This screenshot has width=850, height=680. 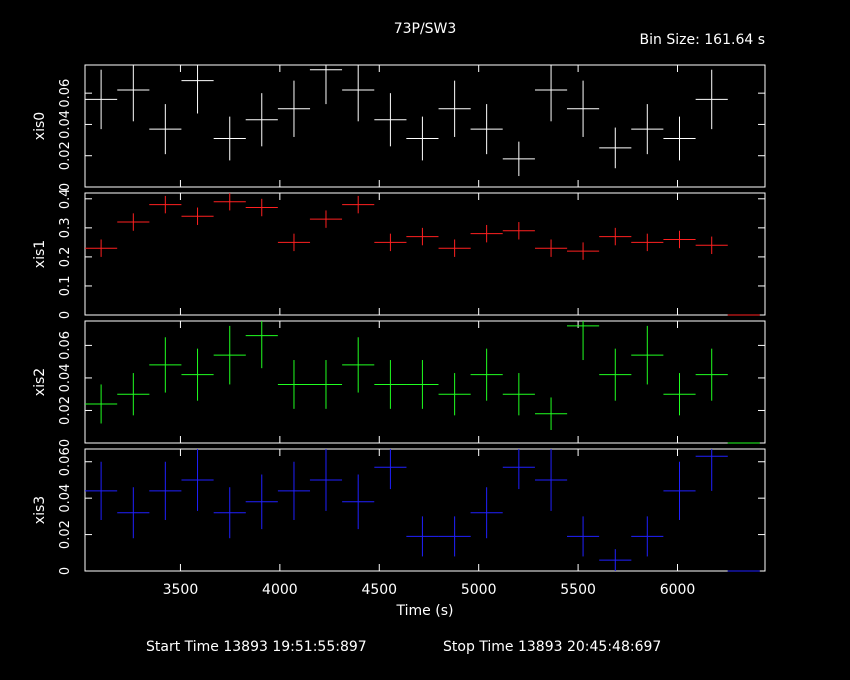 What do you see at coordinates (65, 286) in the screenshot?
I see `y-tick-label: 0.1` at bounding box center [65, 286].